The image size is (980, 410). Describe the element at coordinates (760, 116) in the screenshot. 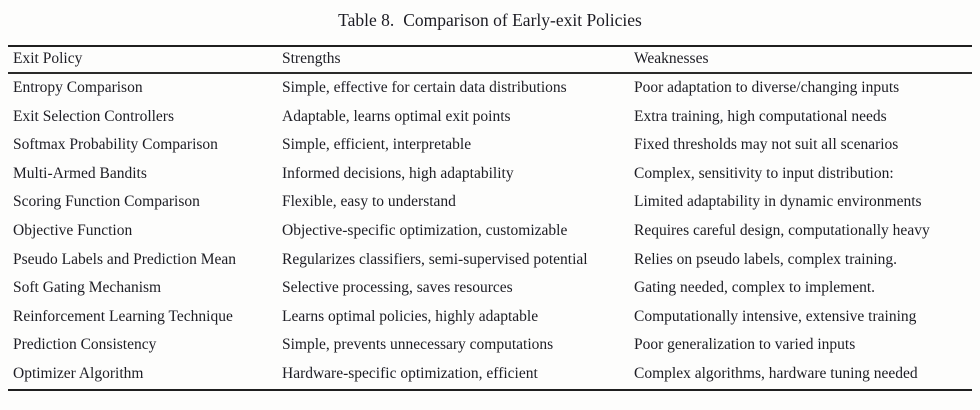

I see `cell-weaknesses: Extra training, high computational needs` at that location.